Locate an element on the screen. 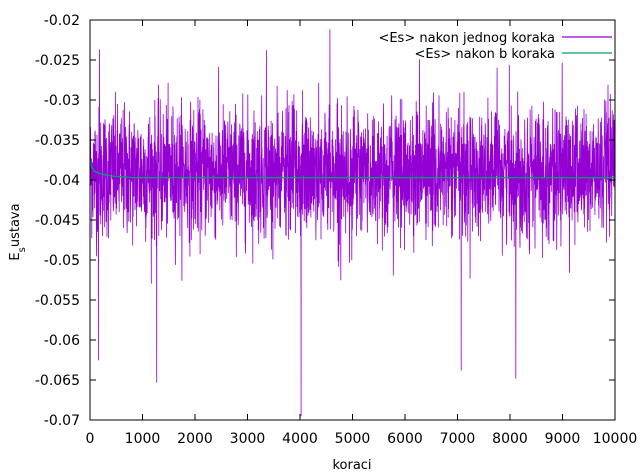 The width and height of the screenshot is (640, 476). y-axis-label-sub: s is located at coordinates (22, 249).